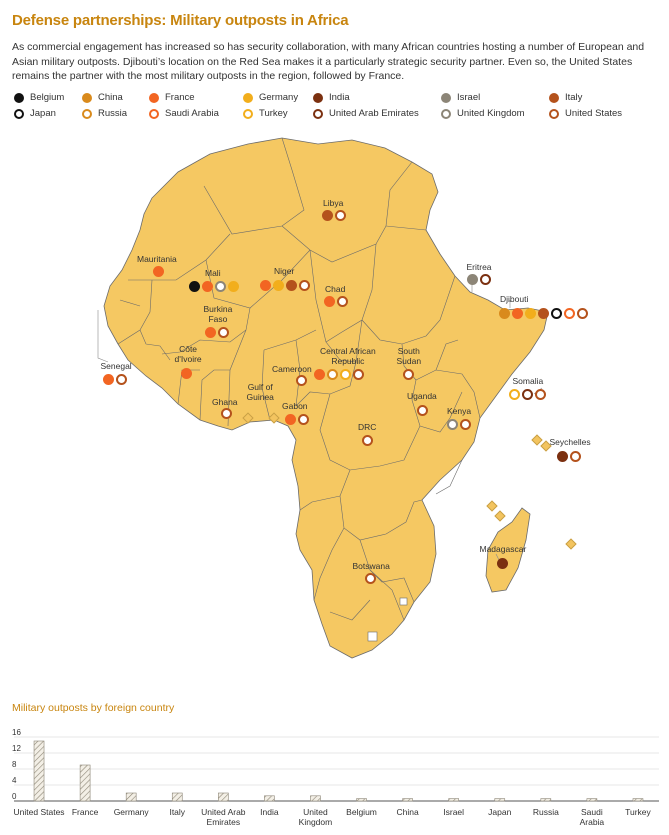  What do you see at coordinates (279, 97) in the screenshot?
I see `legend-label: Germany` at bounding box center [279, 97].